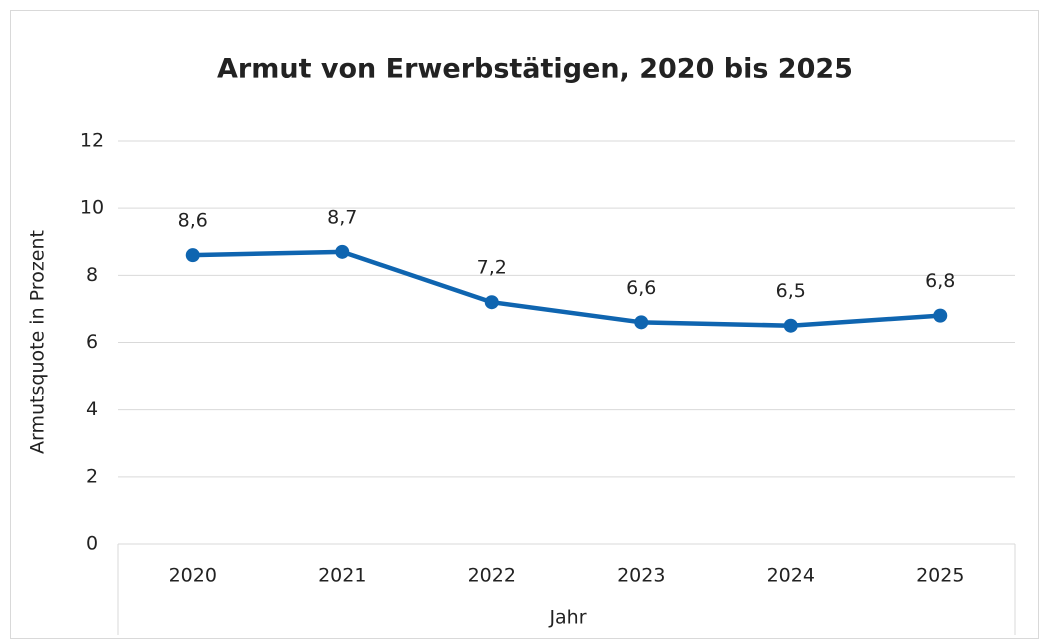 Image resolution: width=1040 pixels, height=640 pixels. What do you see at coordinates (92, 275) in the screenshot?
I see `y-tick-label: 8` at bounding box center [92, 275].